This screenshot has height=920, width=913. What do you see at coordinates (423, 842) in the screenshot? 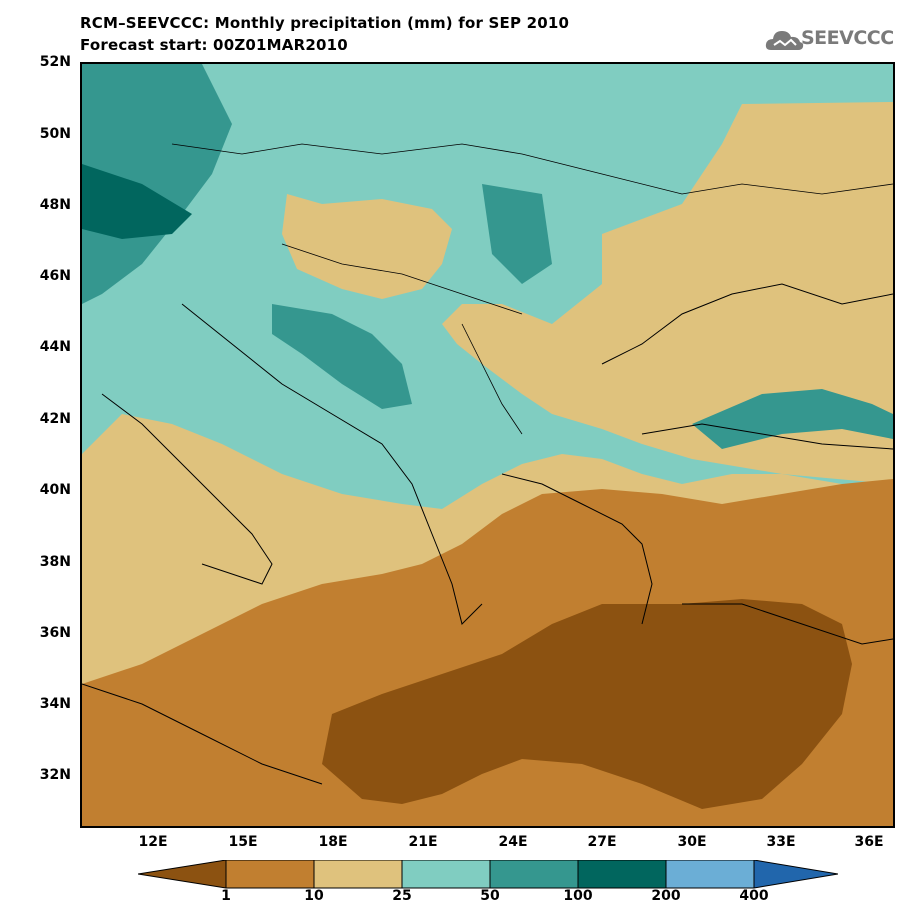
I see `lon-label: 21E` at bounding box center [423, 842].